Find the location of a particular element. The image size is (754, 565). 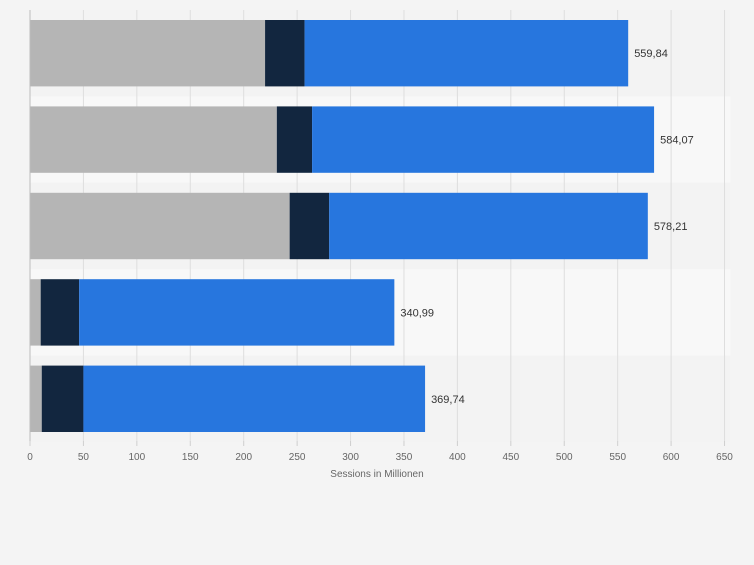

x-tick-label: 50 is located at coordinates (84, 457).